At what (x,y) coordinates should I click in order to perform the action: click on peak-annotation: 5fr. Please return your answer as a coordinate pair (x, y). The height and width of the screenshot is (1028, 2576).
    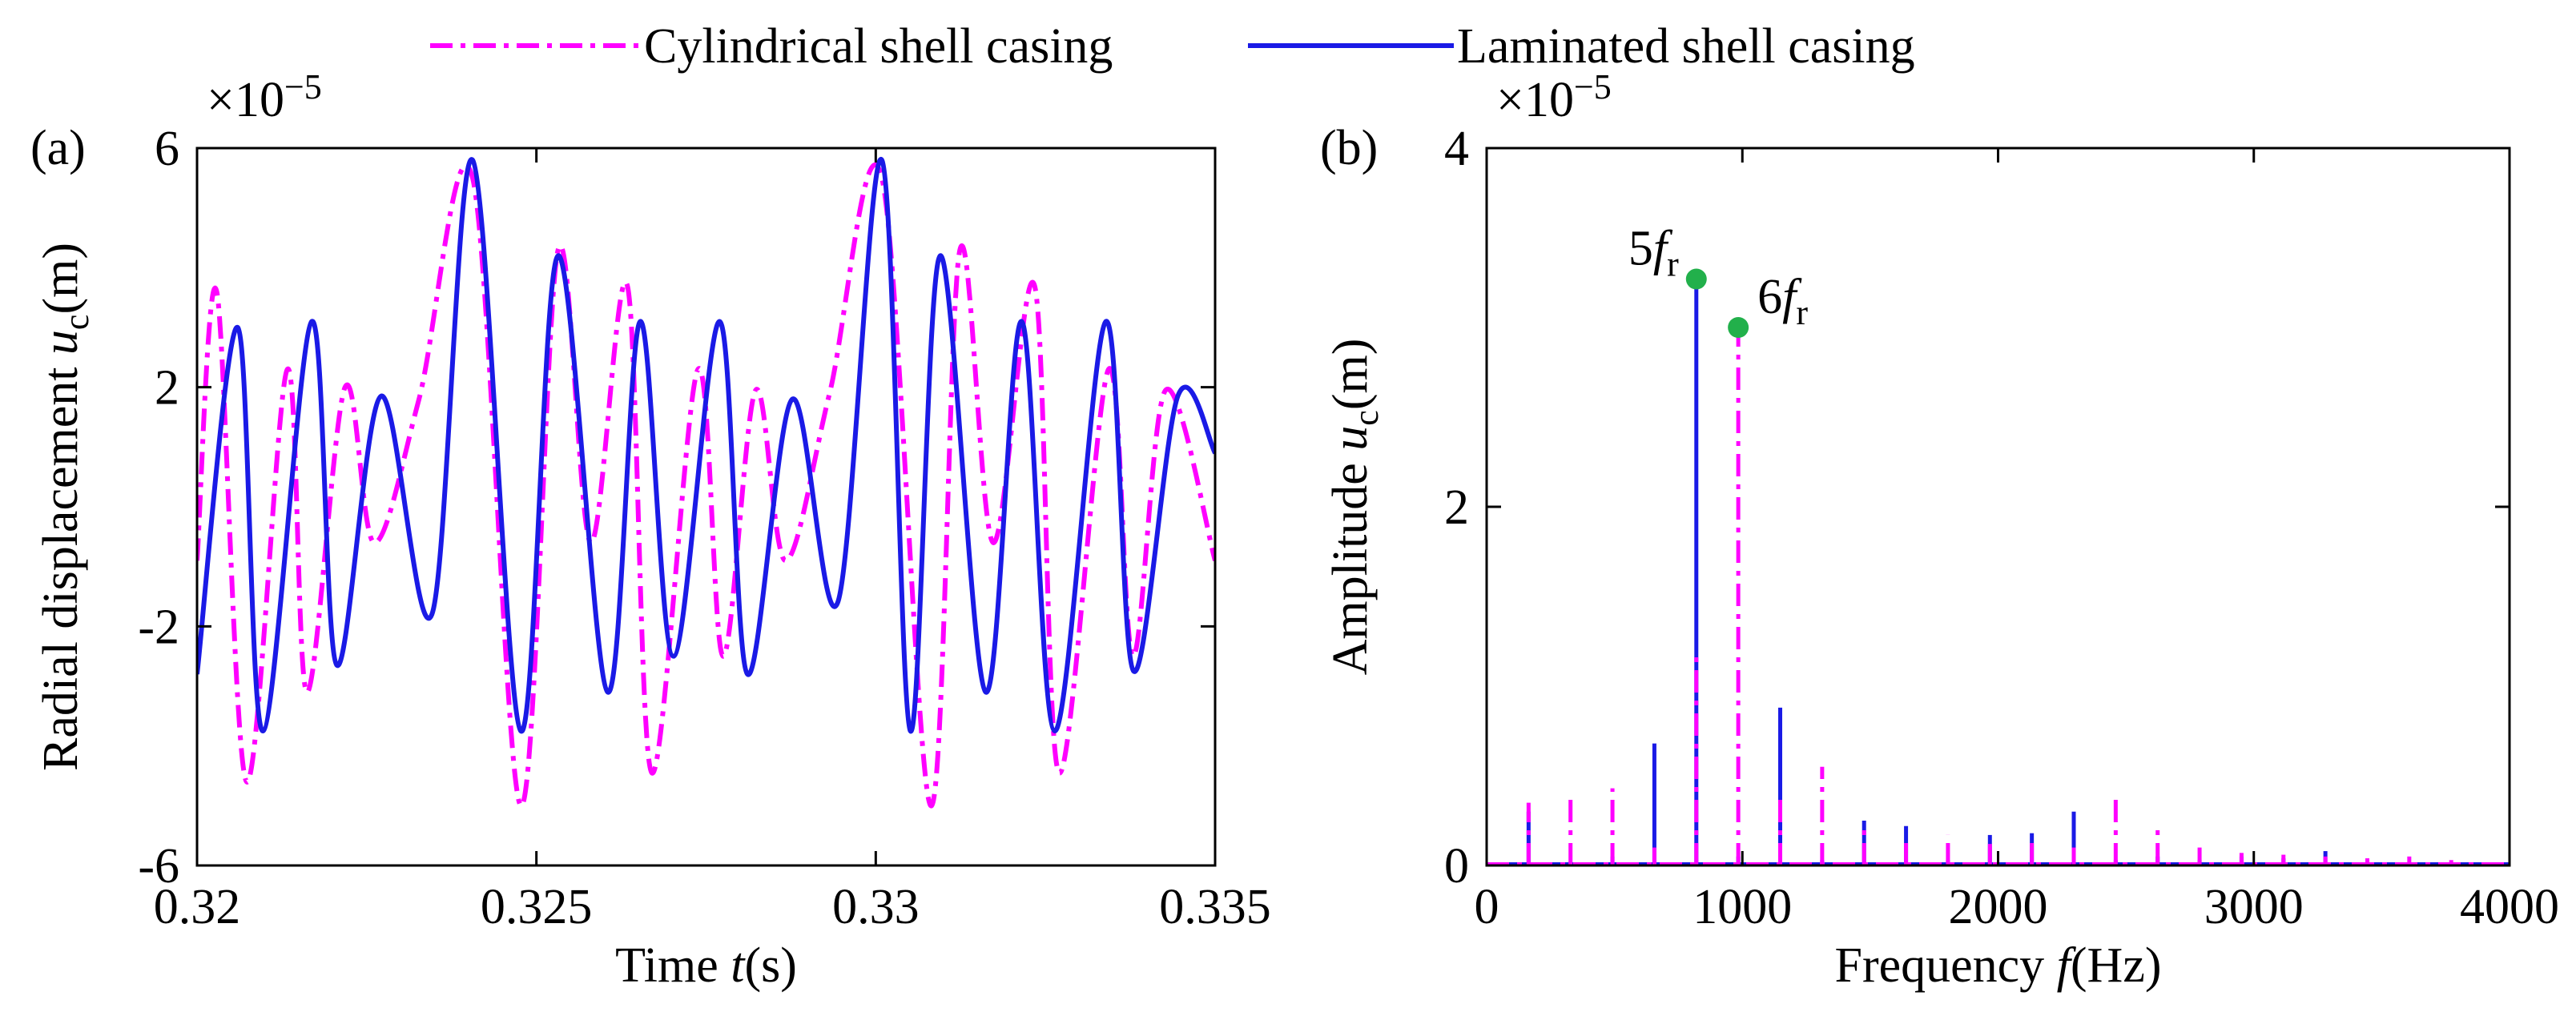
    Looking at the image, I should click on (1654, 253).